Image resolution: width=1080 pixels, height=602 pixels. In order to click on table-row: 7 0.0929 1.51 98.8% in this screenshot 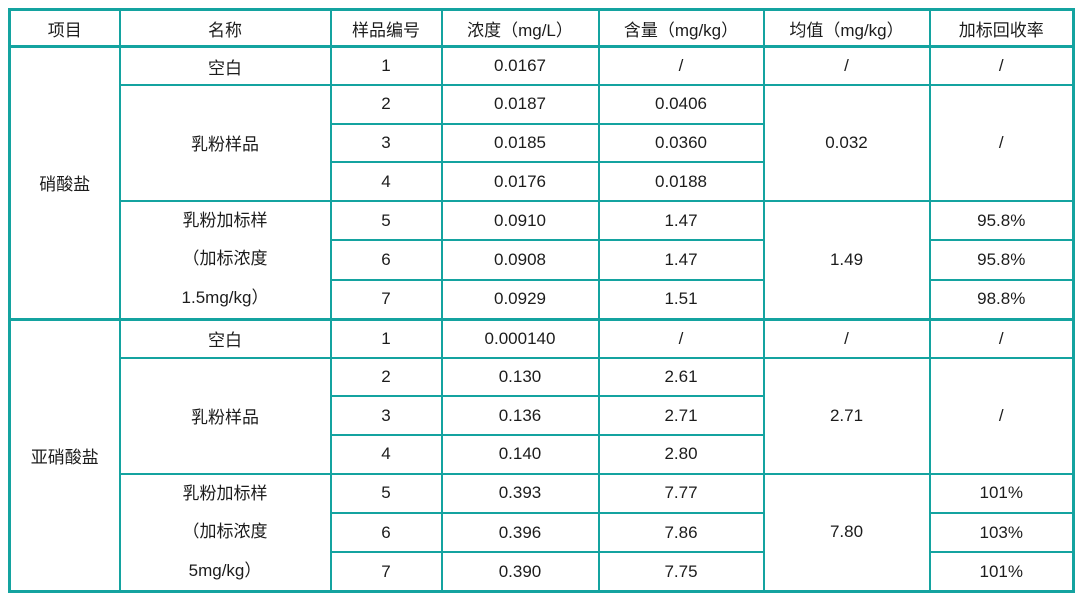, I will do `click(542, 299)`.